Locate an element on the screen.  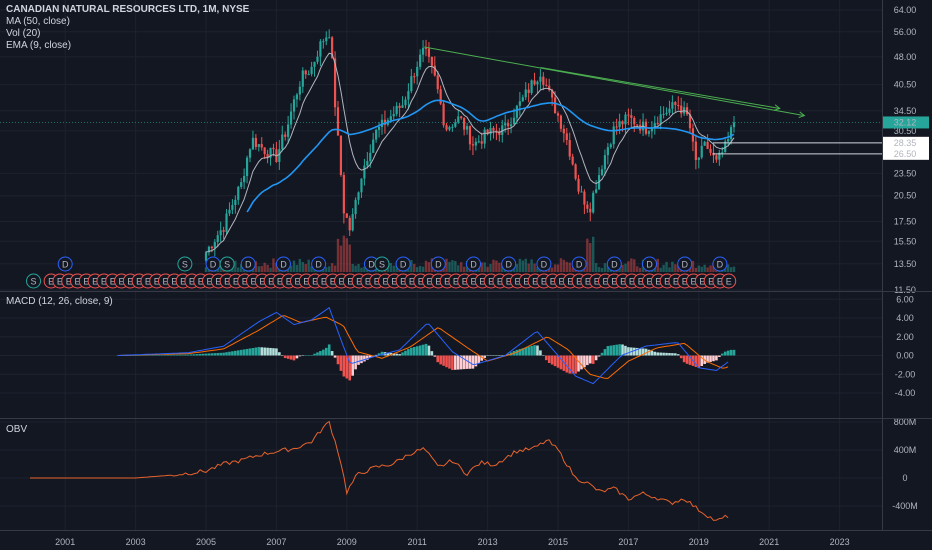
obv-title: OBV is located at coordinates (17, 429).